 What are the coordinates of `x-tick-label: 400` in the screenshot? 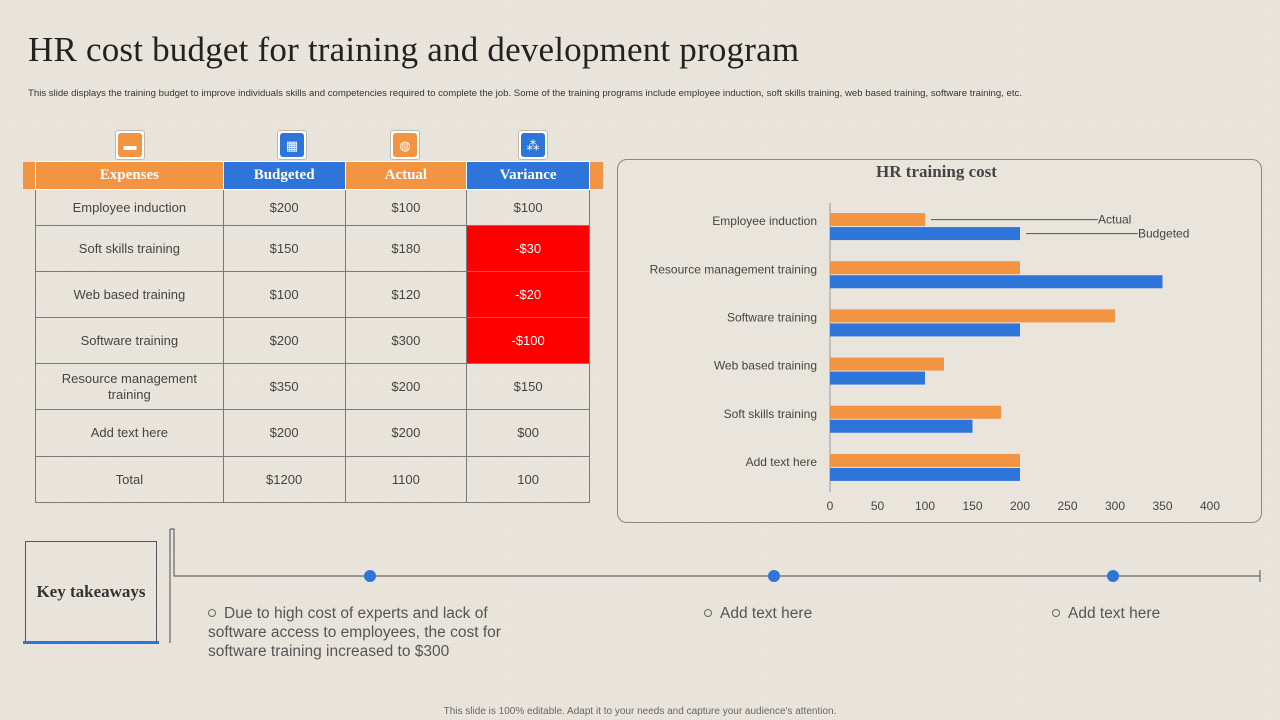 It's located at (1210, 506).